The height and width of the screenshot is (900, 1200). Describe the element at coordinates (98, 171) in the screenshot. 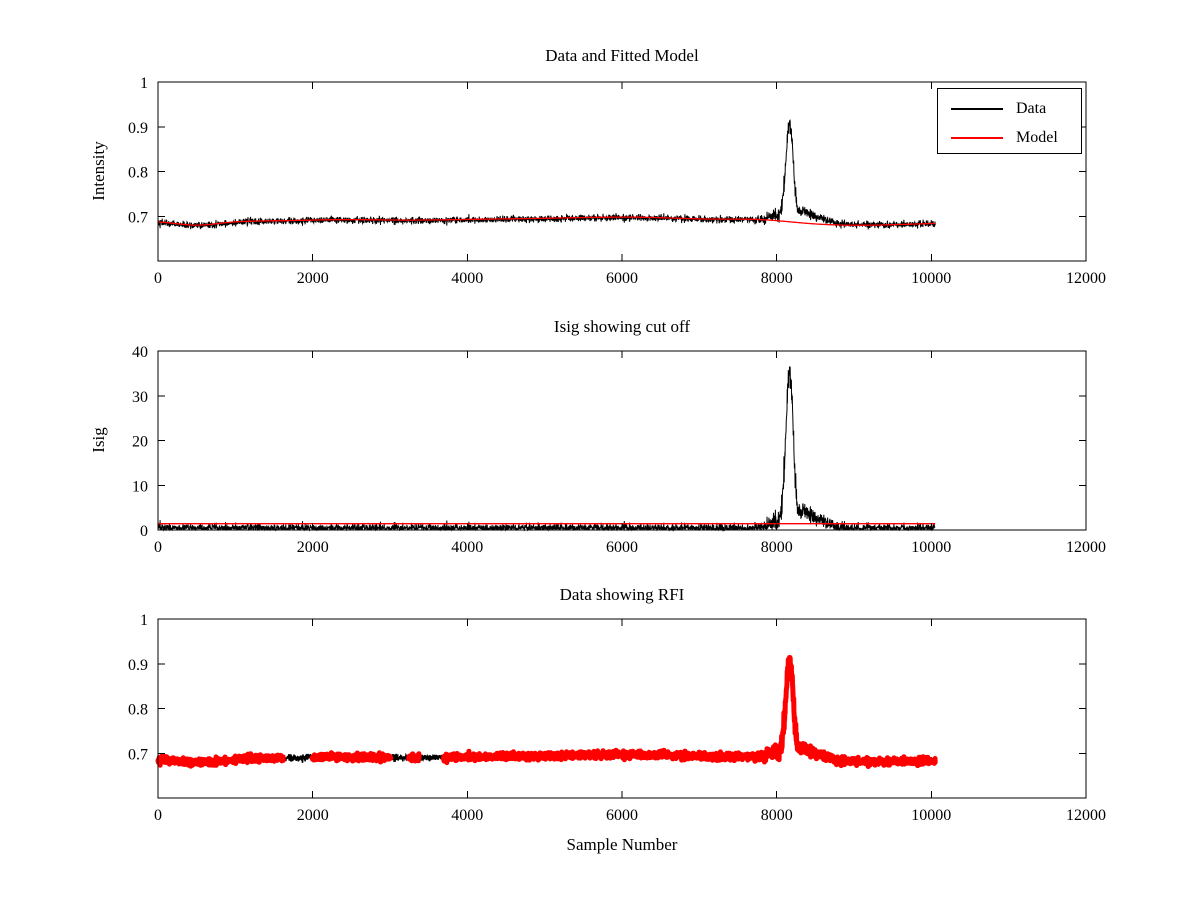

I see `subplot1-y-axis-label: Intensity` at that location.